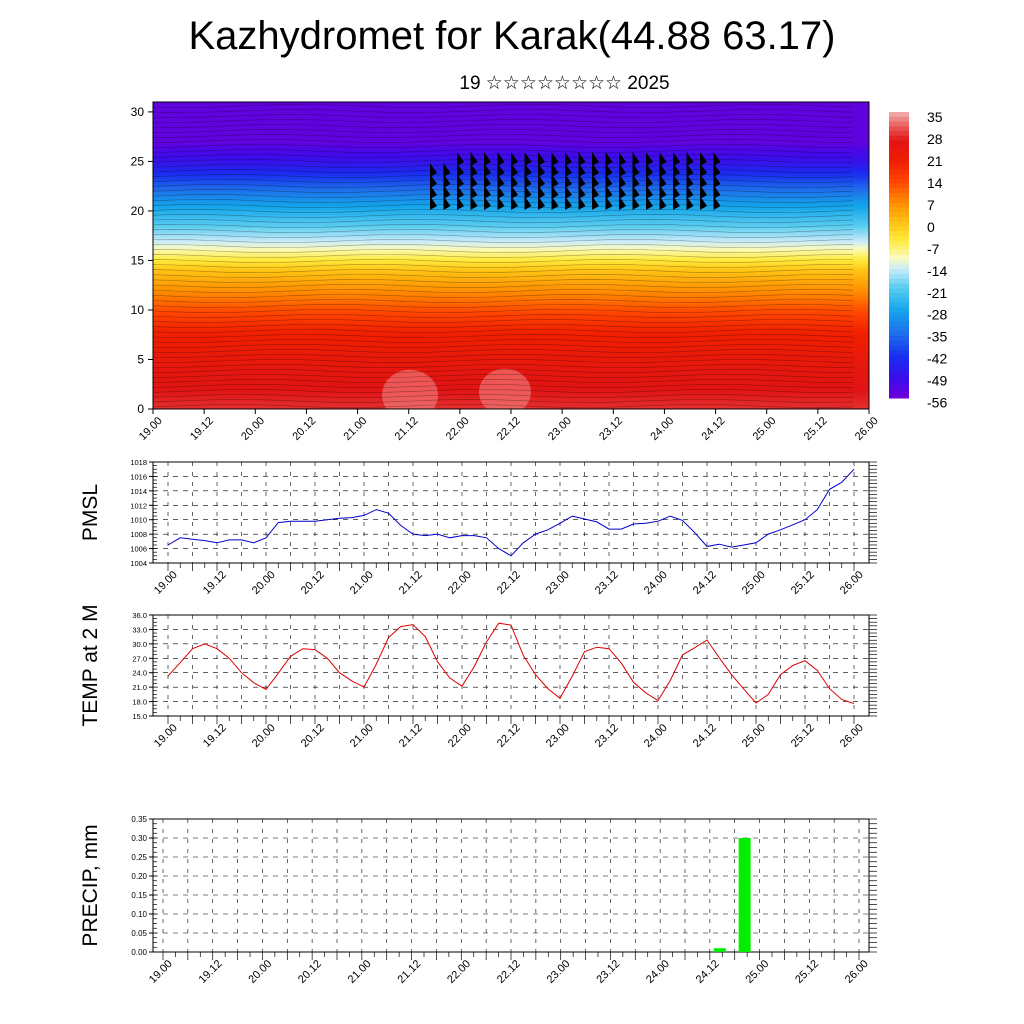 The width and height of the screenshot is (1024, 1024). What do you see at coordinates (754, 583) in the screenshot?
I see `x-tick-label: 25.00` at bounding box center [754, 583].